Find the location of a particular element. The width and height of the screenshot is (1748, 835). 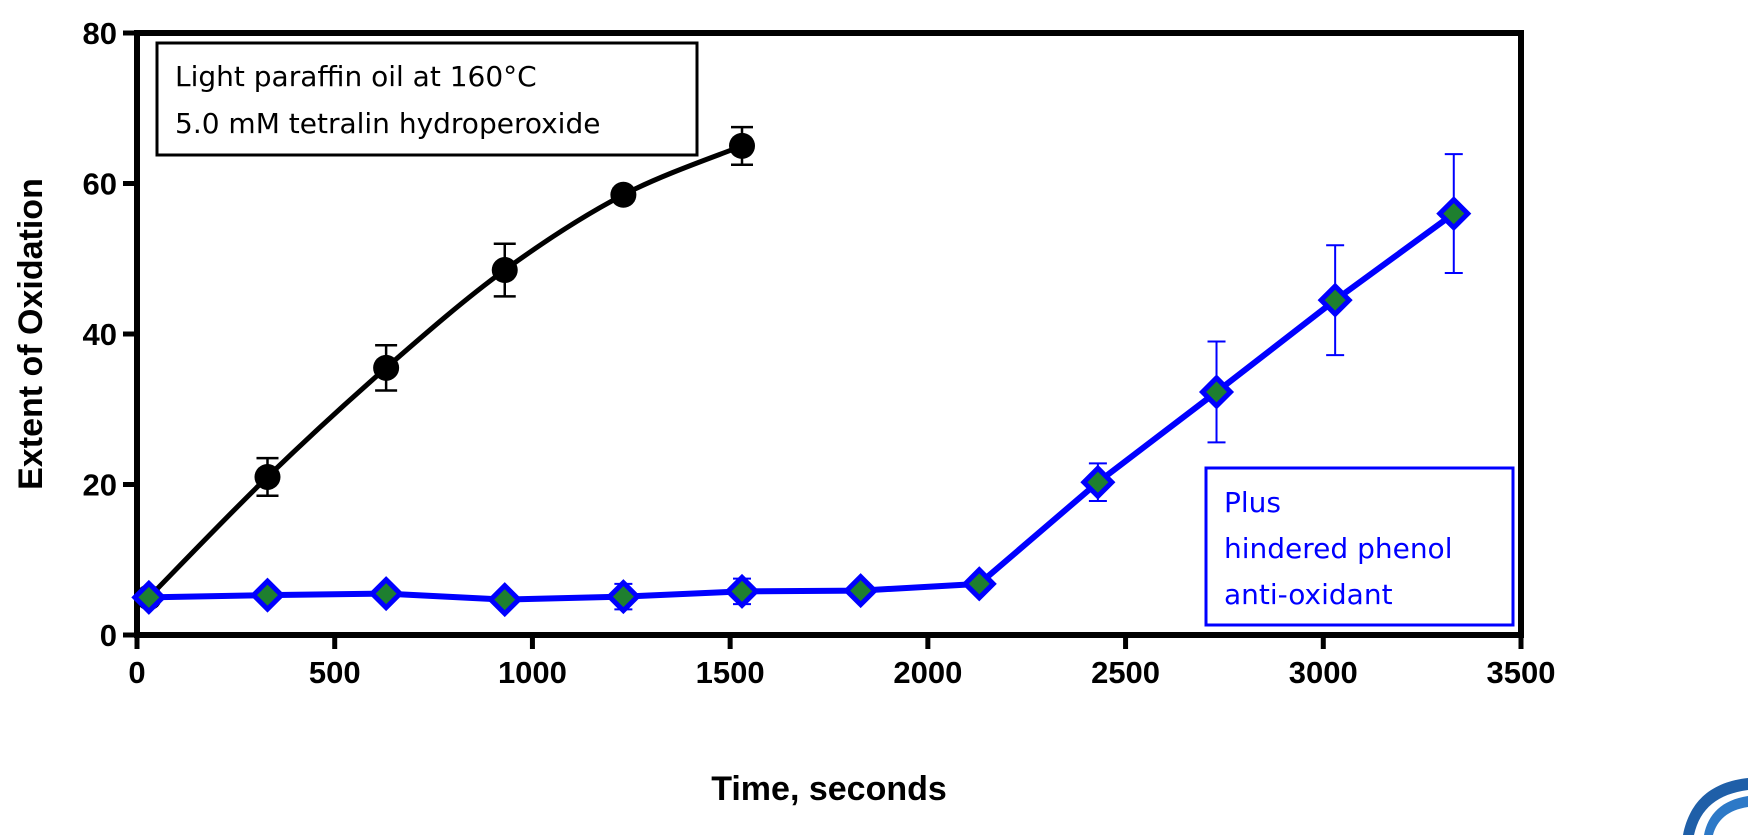

x-axis-ticks: 0 500 1000 1500 2000 2500 3000 3500 is located at coordinates (841, 662).